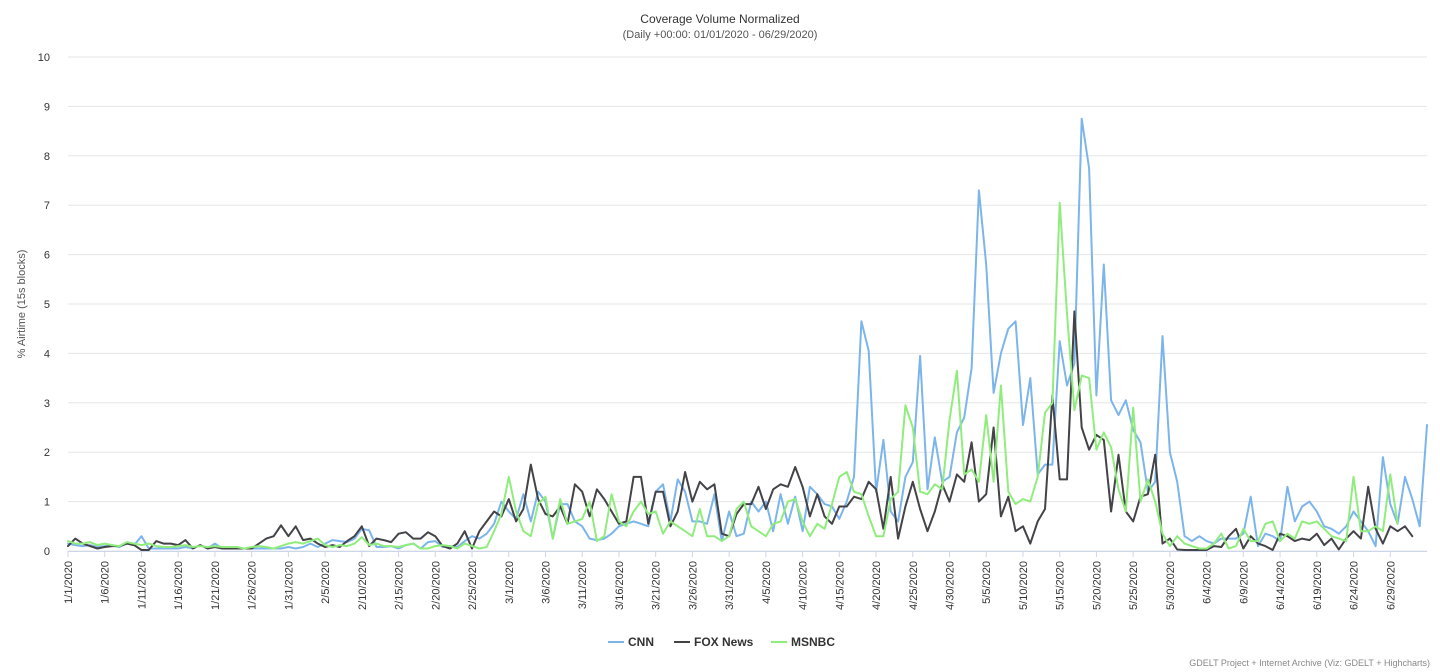 The width and height of the screenshot is (1440, 672). Describe the element at coordinates (47, 404) in the screenshot. I see `y-tick-label: 3` at that location.